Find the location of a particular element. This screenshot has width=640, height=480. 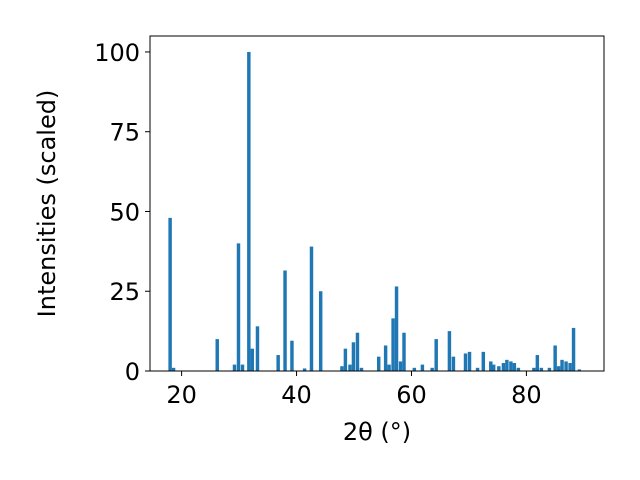

y-tick-label: 75 is located at coordinates (124, 133).